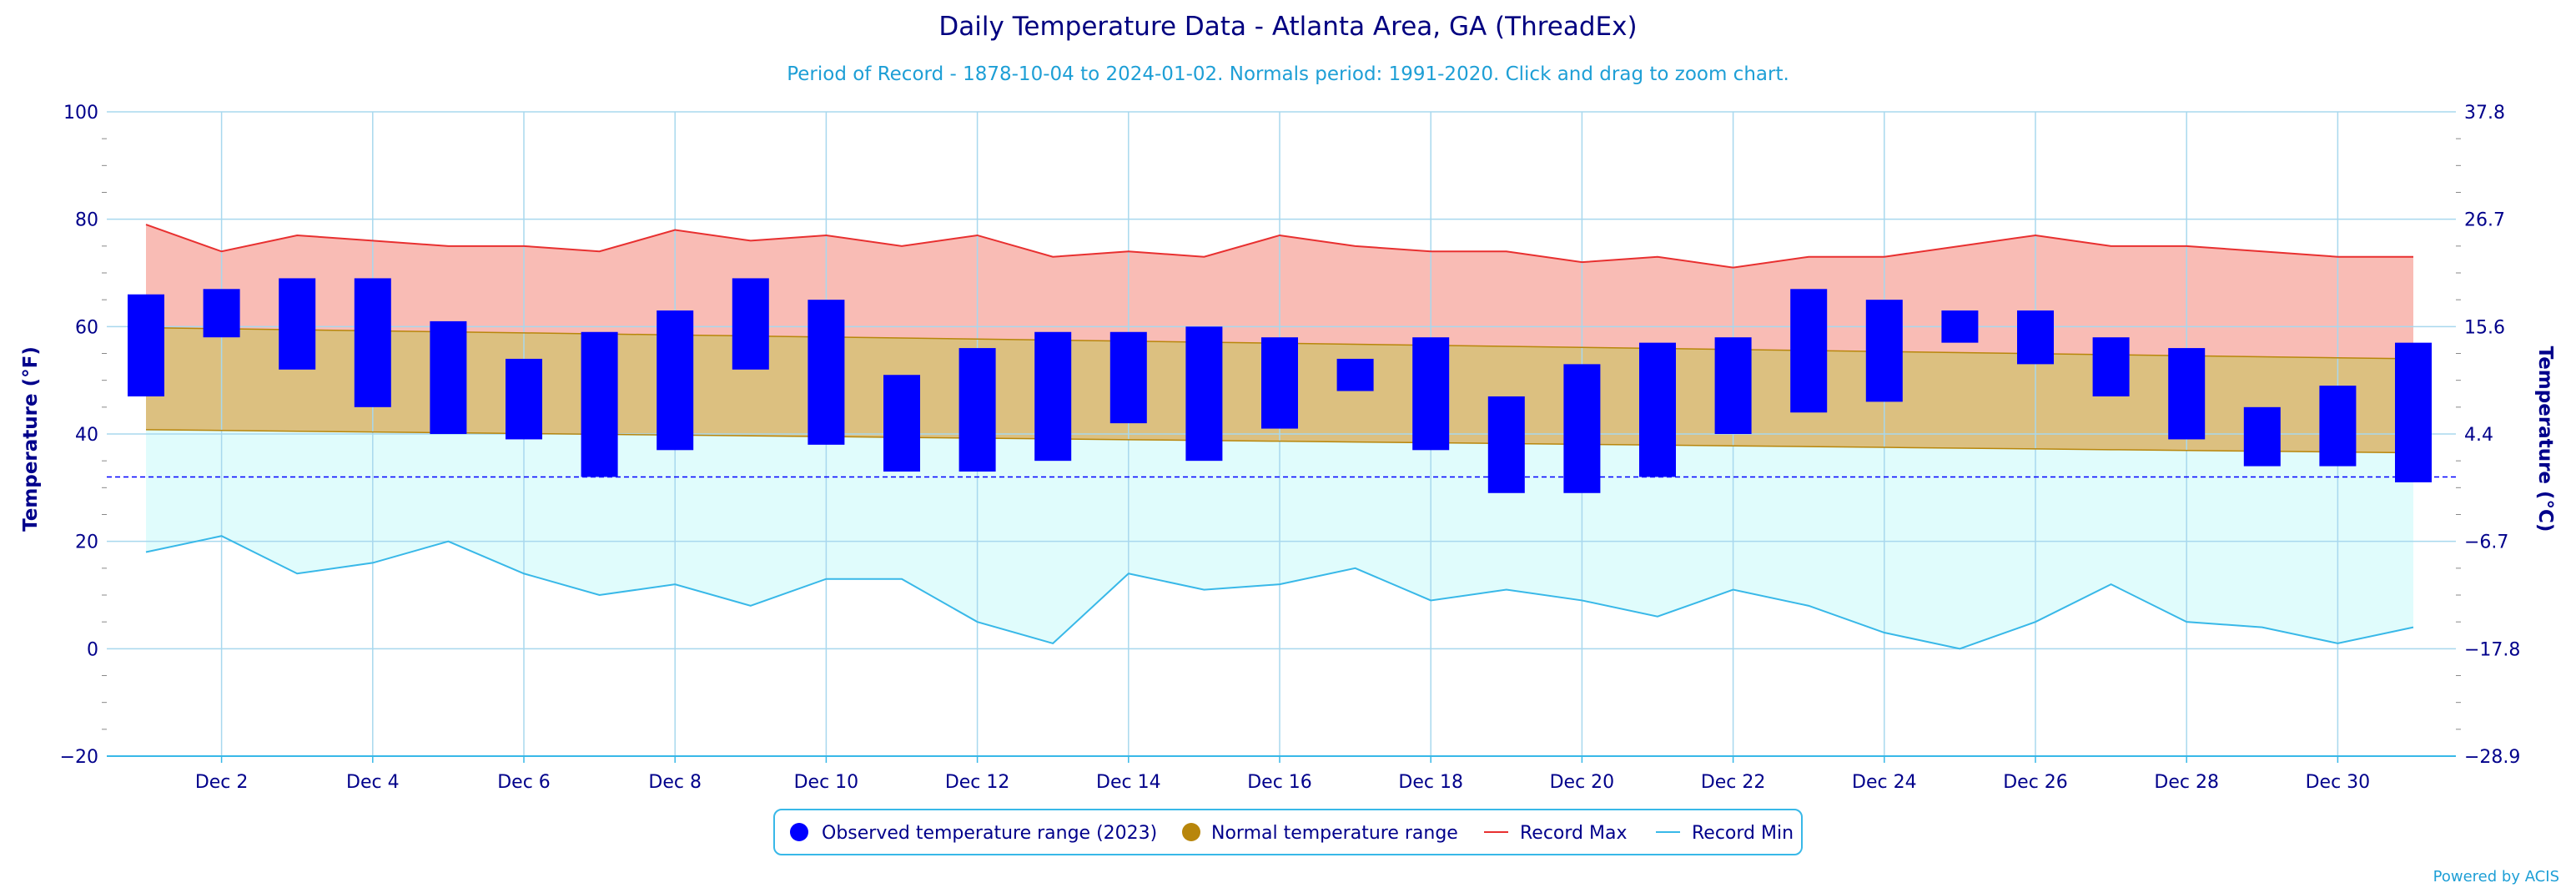 Image resolution: width=2576 pixels, height=893 pixels. Describe the element at coordinates (86, 436) in the screenshot. I see `y-tick-label-left: 40` at that location.